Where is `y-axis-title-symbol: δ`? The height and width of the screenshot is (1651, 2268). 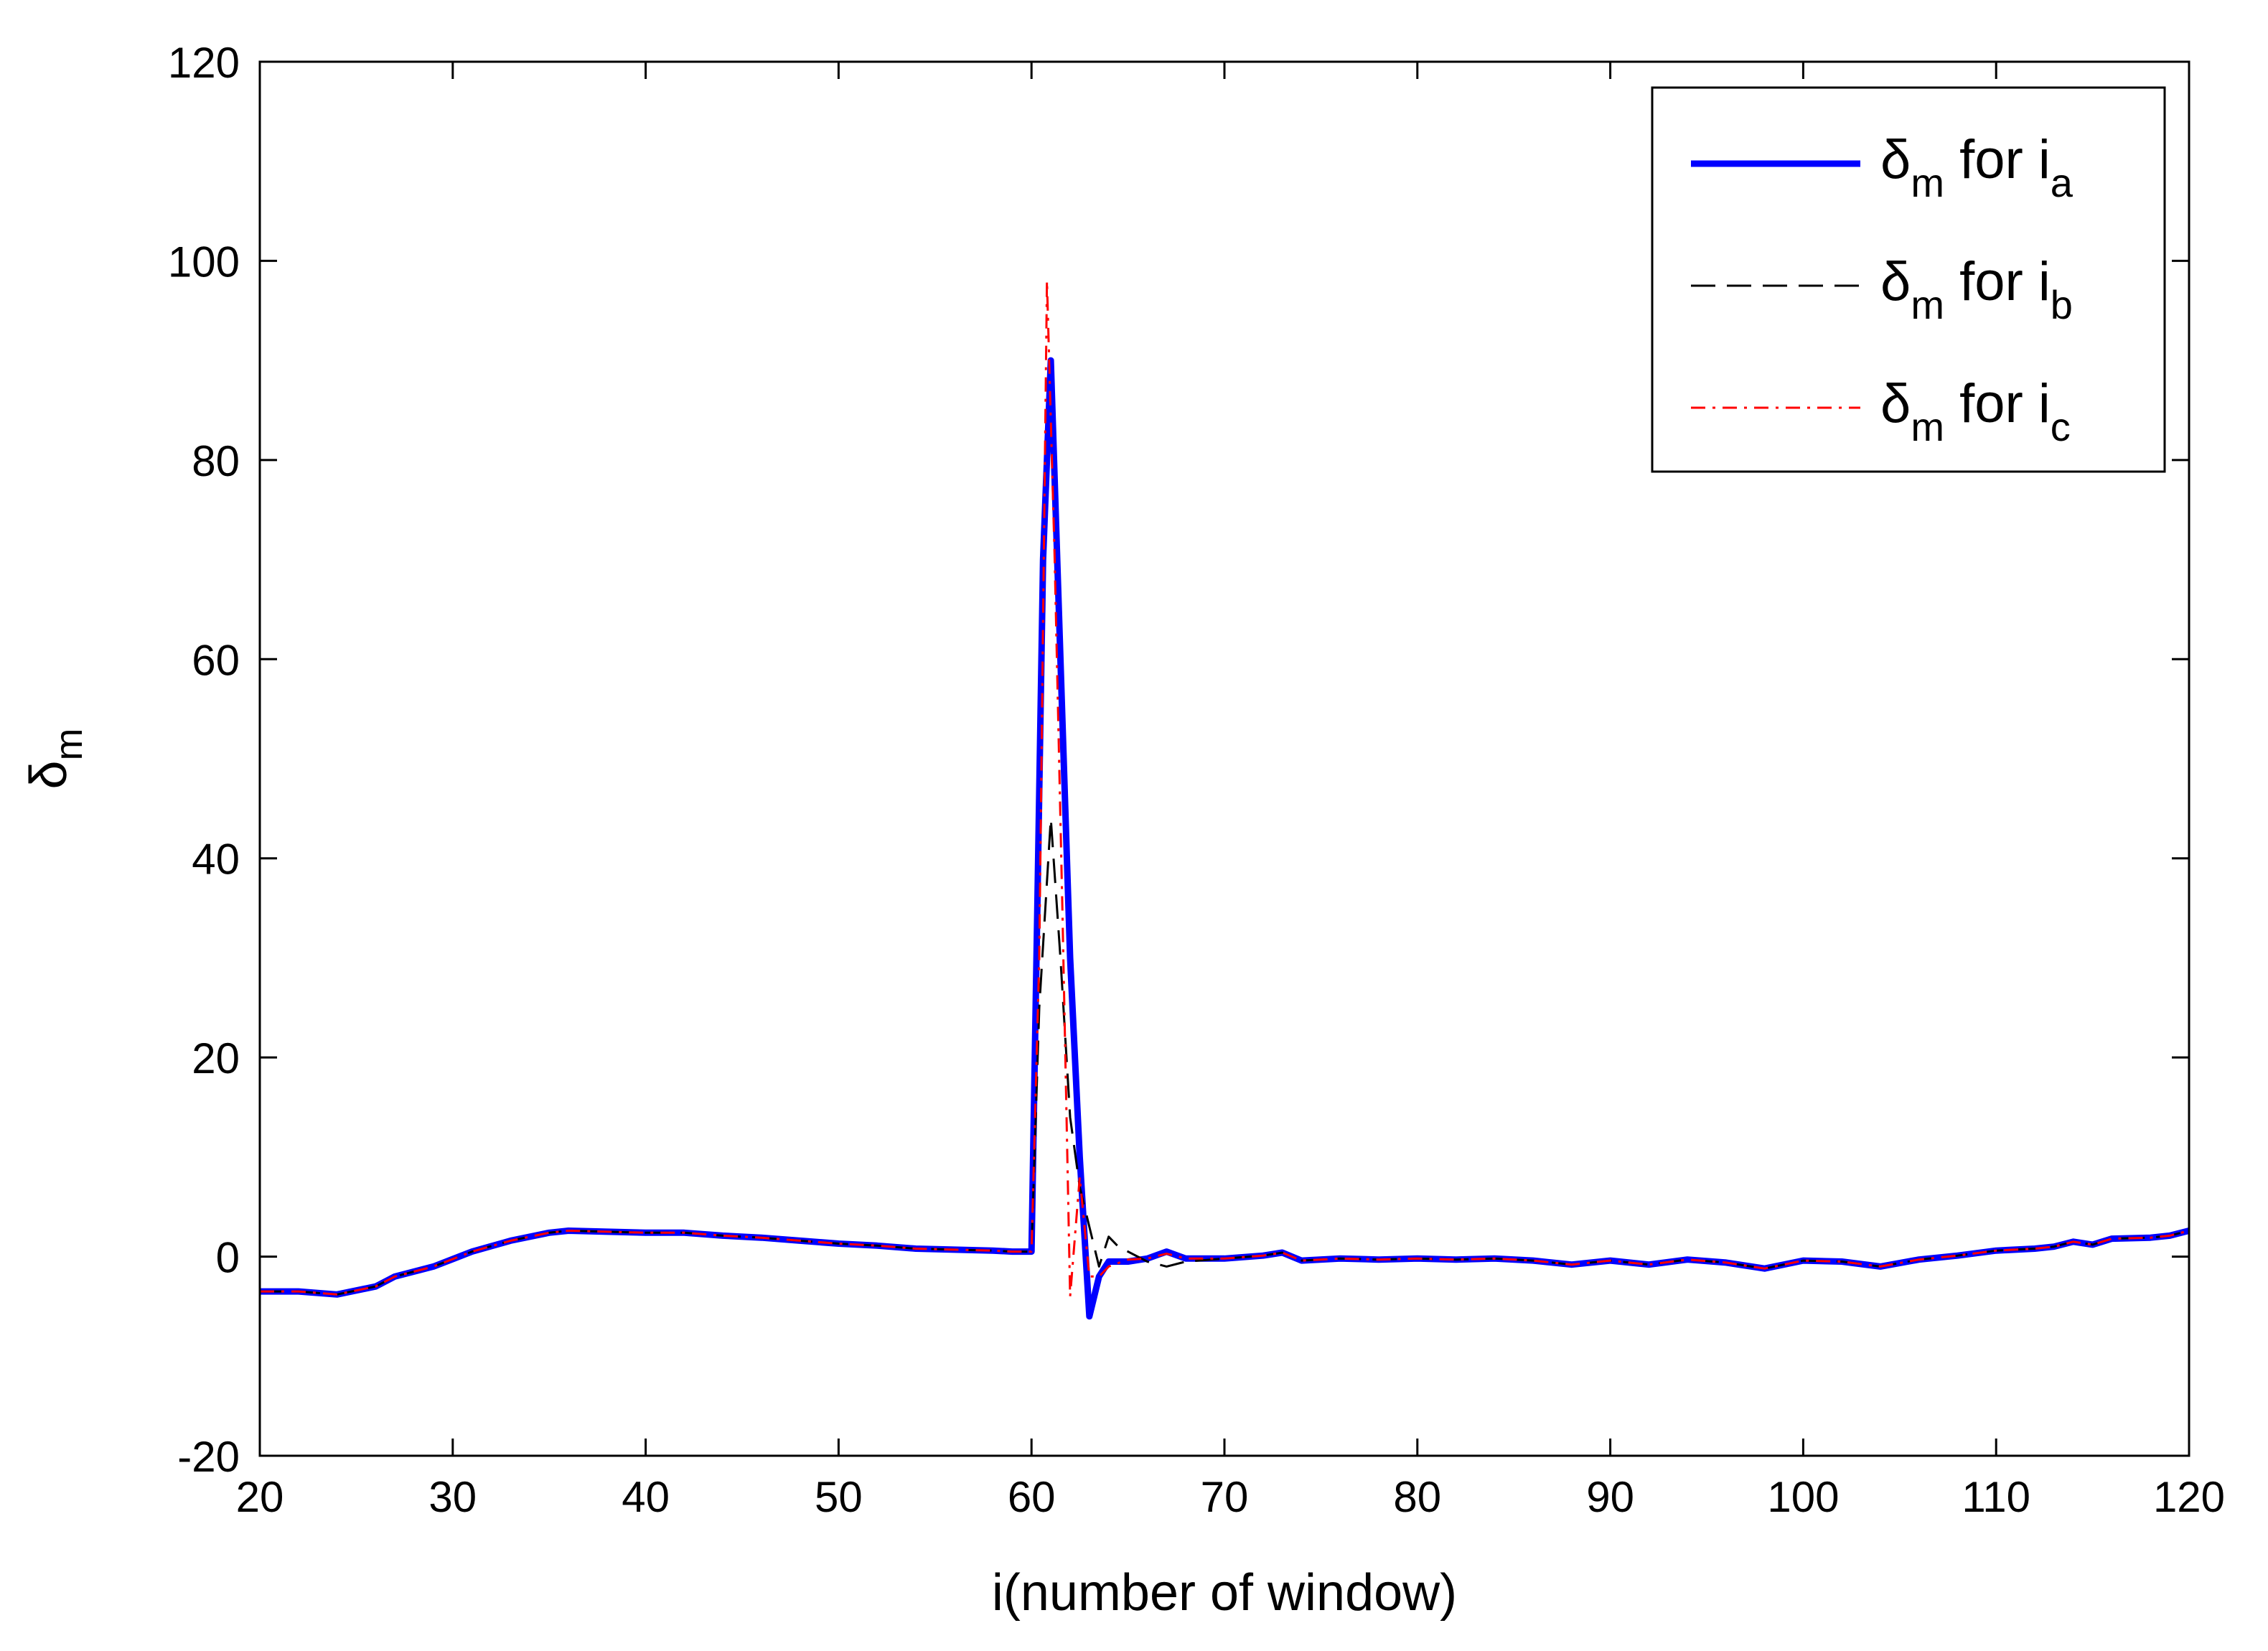
y-axis-title-symbol: δ is located at coordinates (49, 774).